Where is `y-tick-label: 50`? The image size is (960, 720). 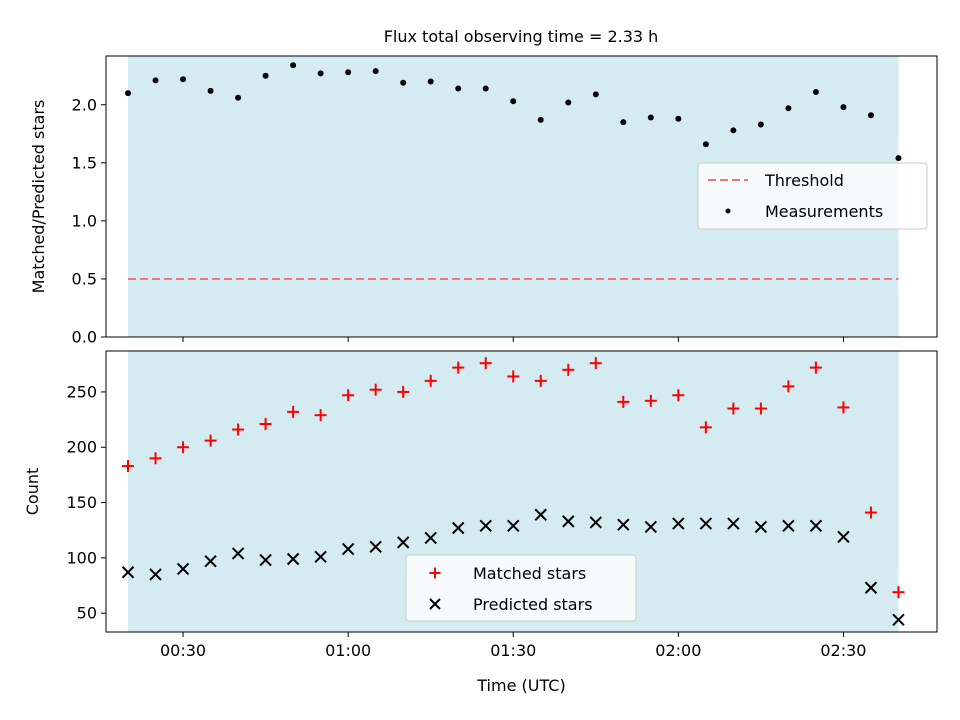 y-tick-label: 50 is located at coordinates (87, 613).